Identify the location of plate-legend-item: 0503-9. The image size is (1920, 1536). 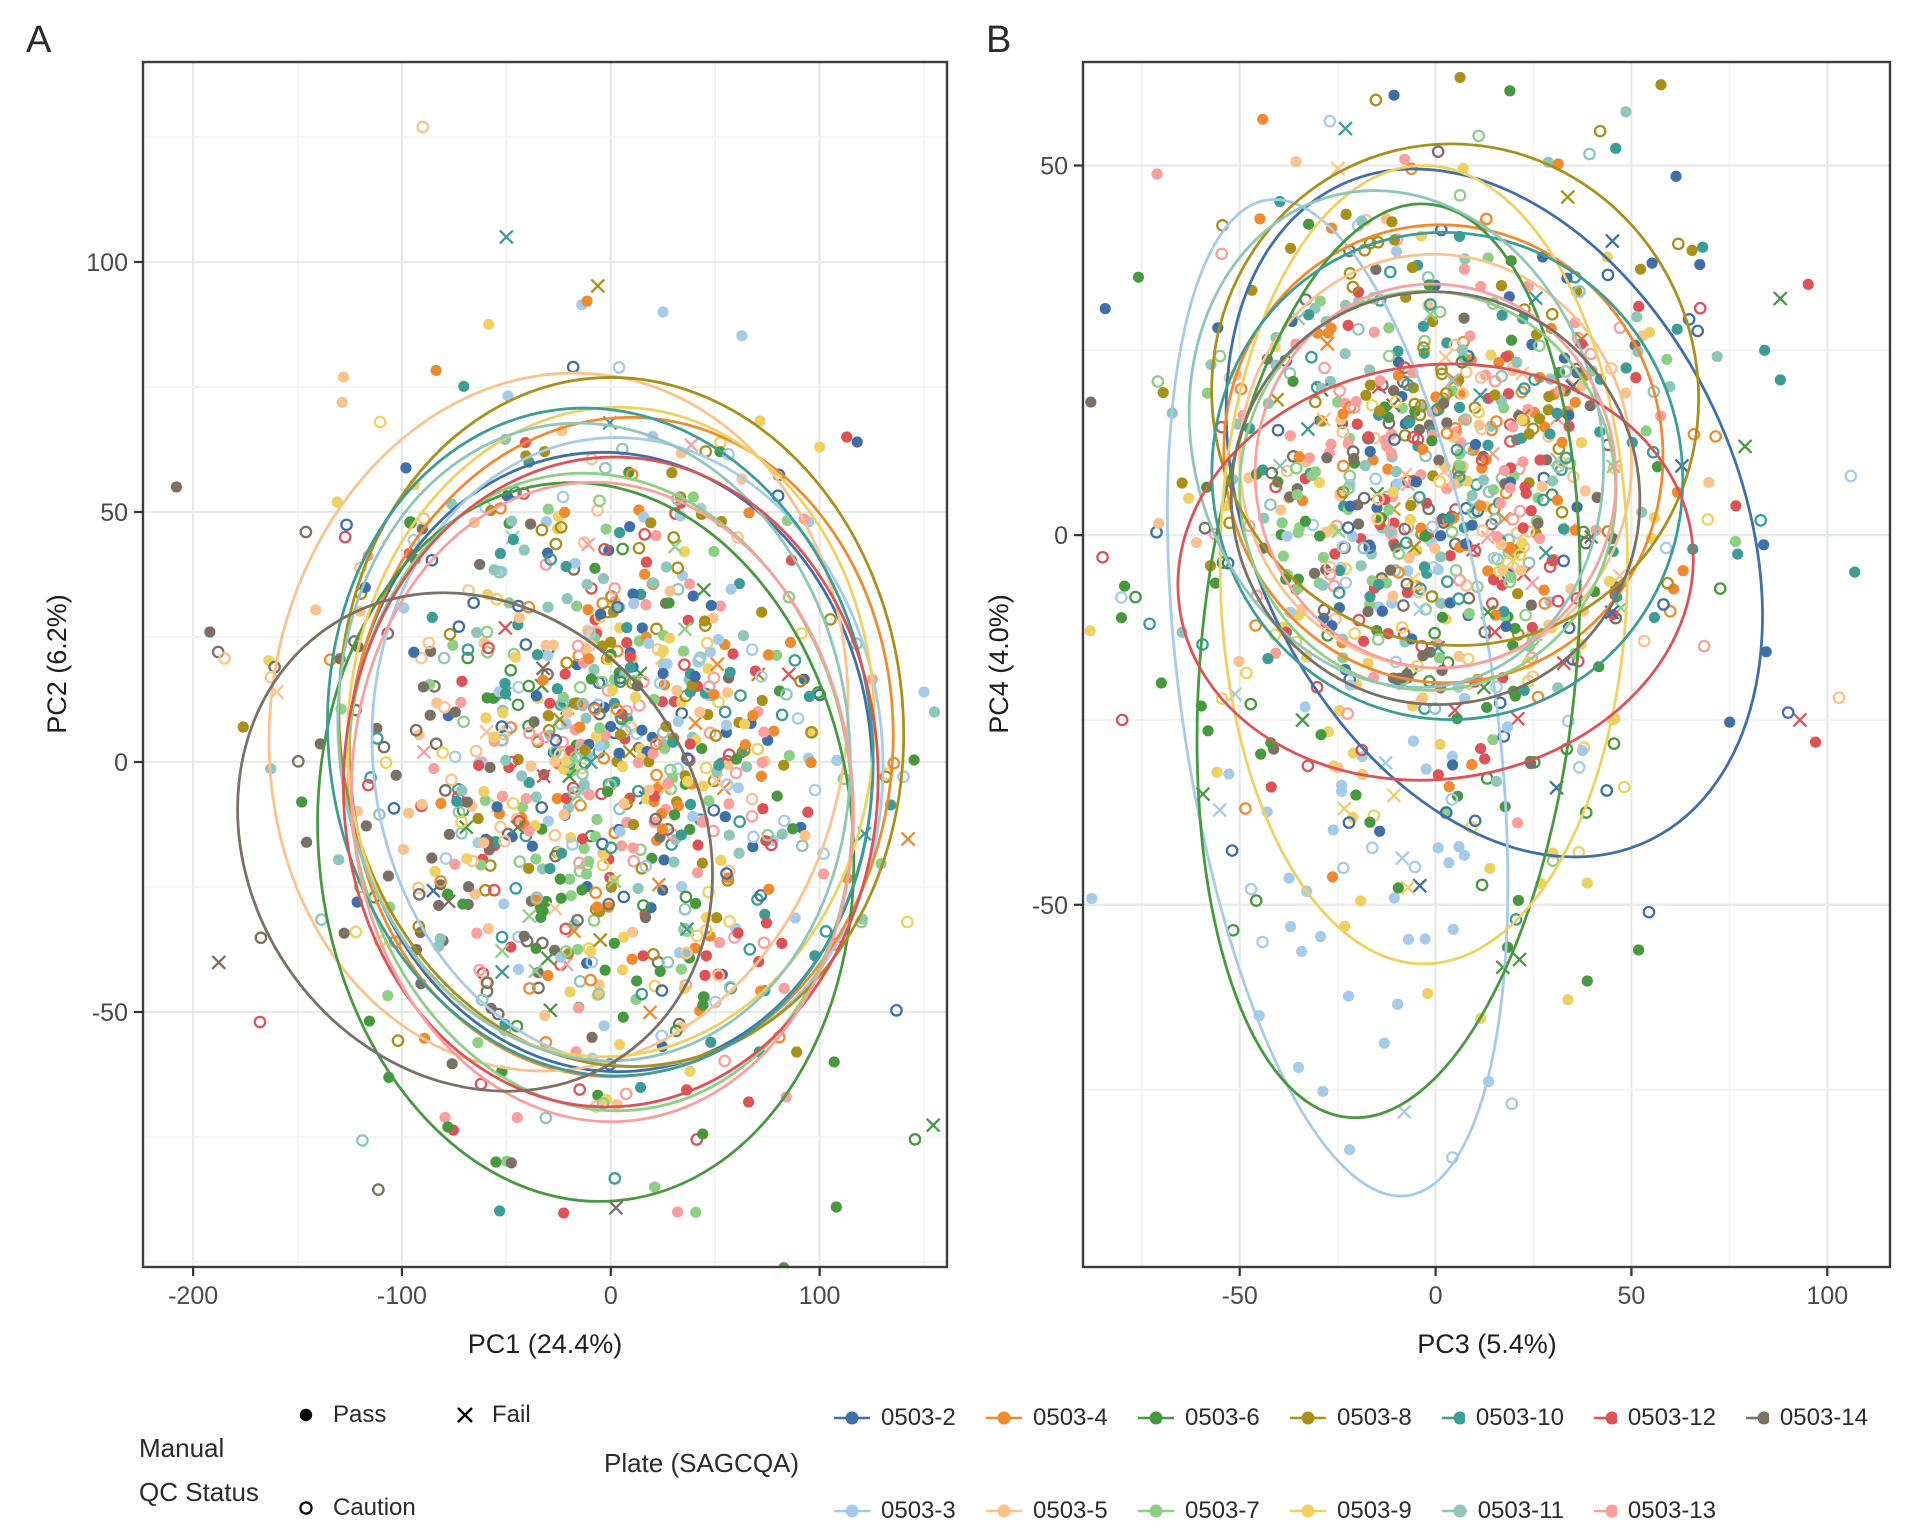
(1351, 1511).